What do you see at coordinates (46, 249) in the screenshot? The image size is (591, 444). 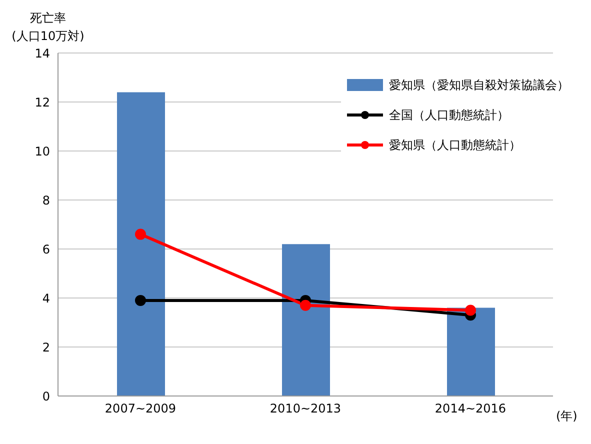 I see `y-tick-label: 6` at bounding box center [46, 249].